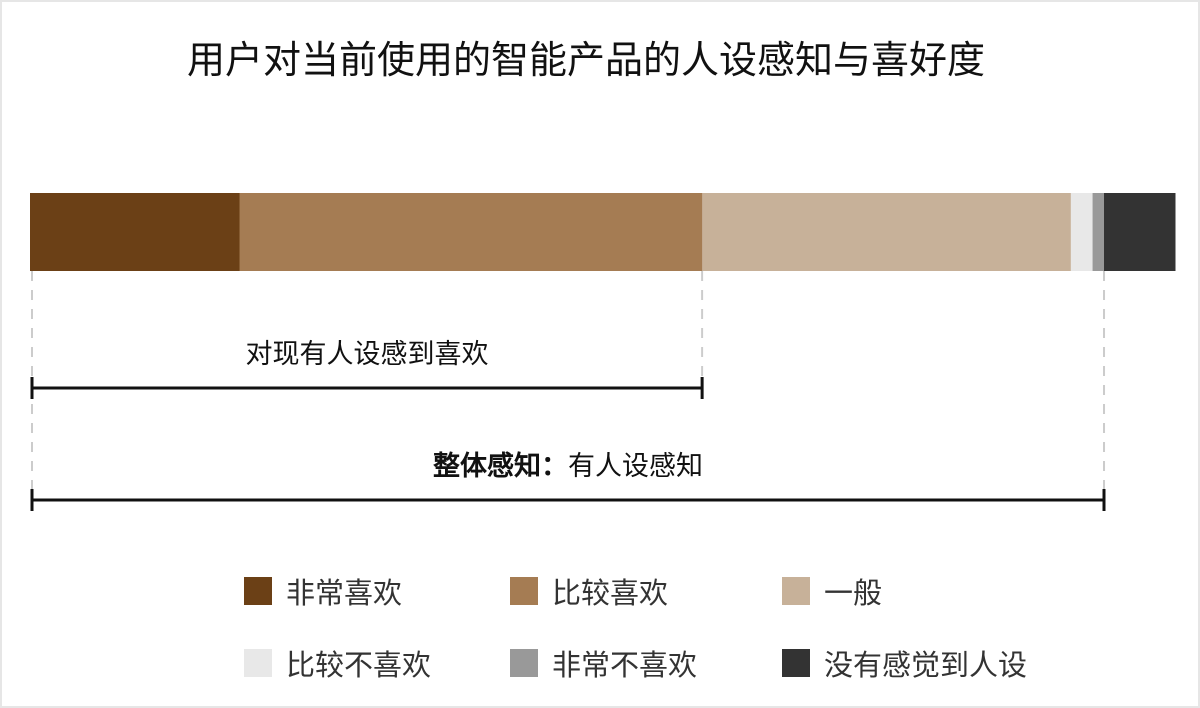 Image resolution: width=1200 pixels, height=708 pixels. Describe the element at coordinates (625, 665) in the screenshot. I see `legend-label: 非常不喜欢` at that location.